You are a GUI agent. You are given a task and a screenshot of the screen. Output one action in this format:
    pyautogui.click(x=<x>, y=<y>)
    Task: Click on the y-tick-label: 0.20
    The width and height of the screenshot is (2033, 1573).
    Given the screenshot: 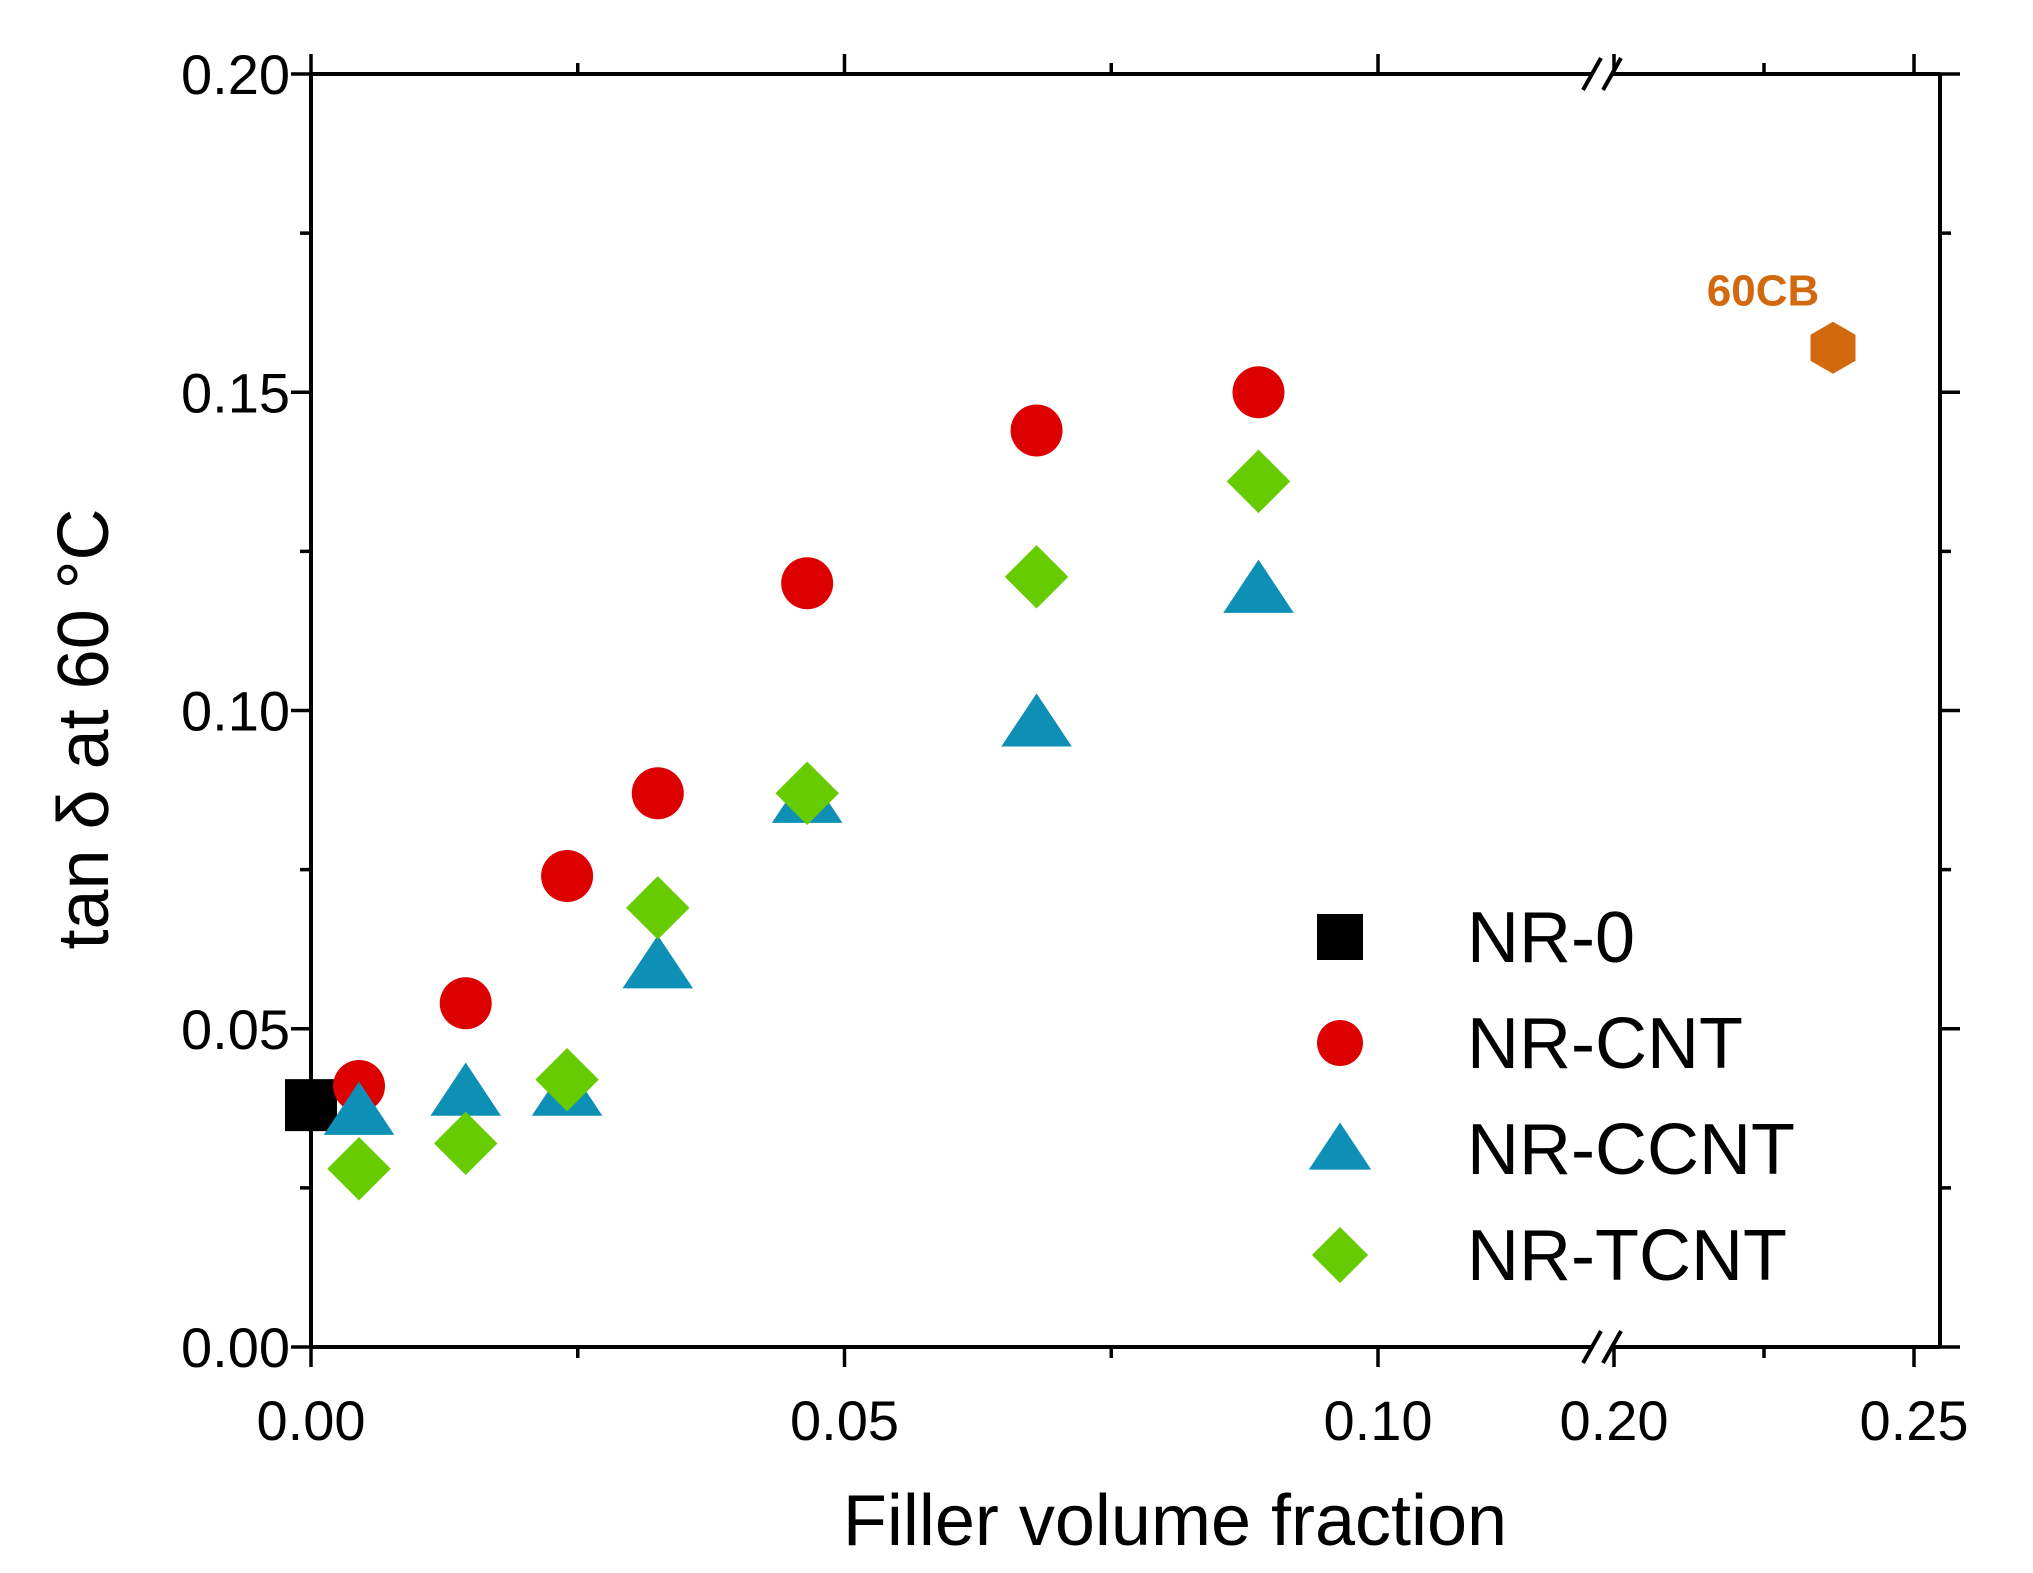 What is the action you would take?
    pyautogui.click(x=235, y=74)
    